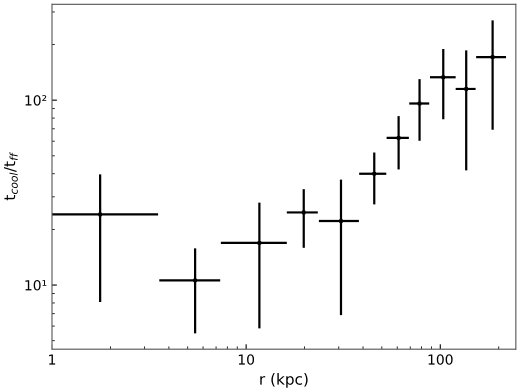  I want to click on y-tick-label: 10², so click(35, 100).